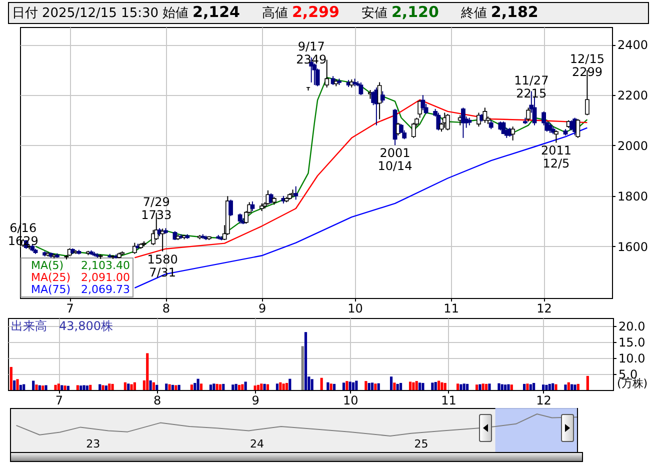  Describe the element at coordinates (633, 45) in the screenshot. I see `y-tick-label: 2400` at that location.